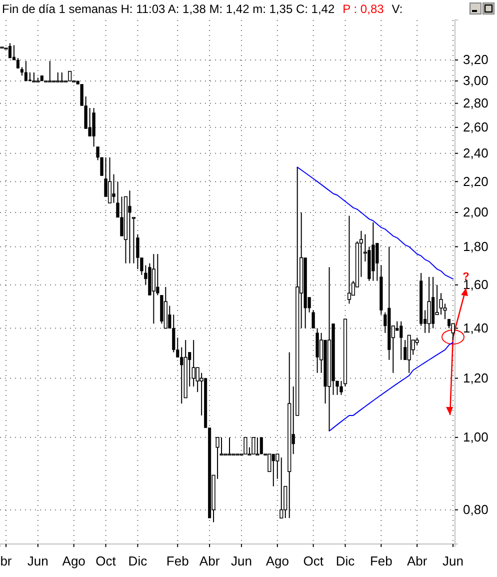 The height and width of the screenshot is (577, 497). Describe the element at coordinates (475, 181) in the screenshot. I see `y-tick-label: 2,20` at that location.